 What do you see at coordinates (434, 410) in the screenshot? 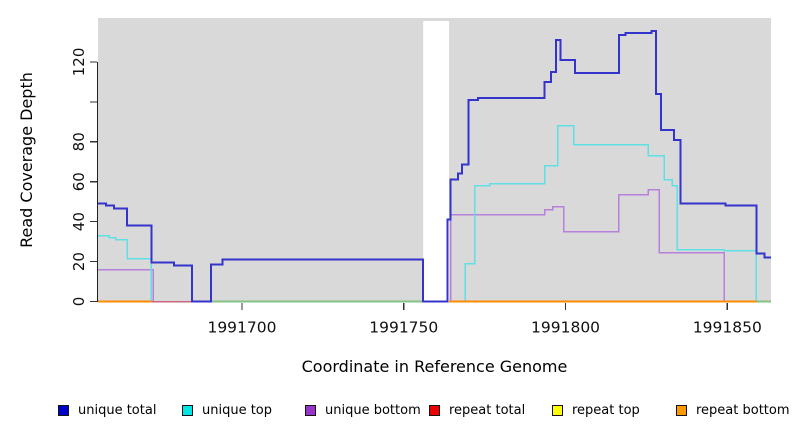
I see `legend-swatch-repeat-total` at bounding box center [434, 410].